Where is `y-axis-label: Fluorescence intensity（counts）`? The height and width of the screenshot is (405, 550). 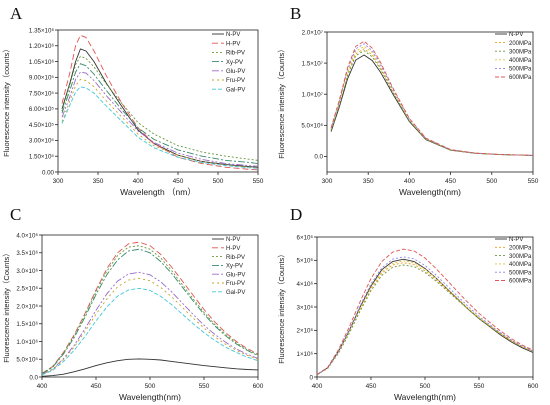 y-axis-label: Fluorescence intensity（counts） is located at coordinates (6, 101).